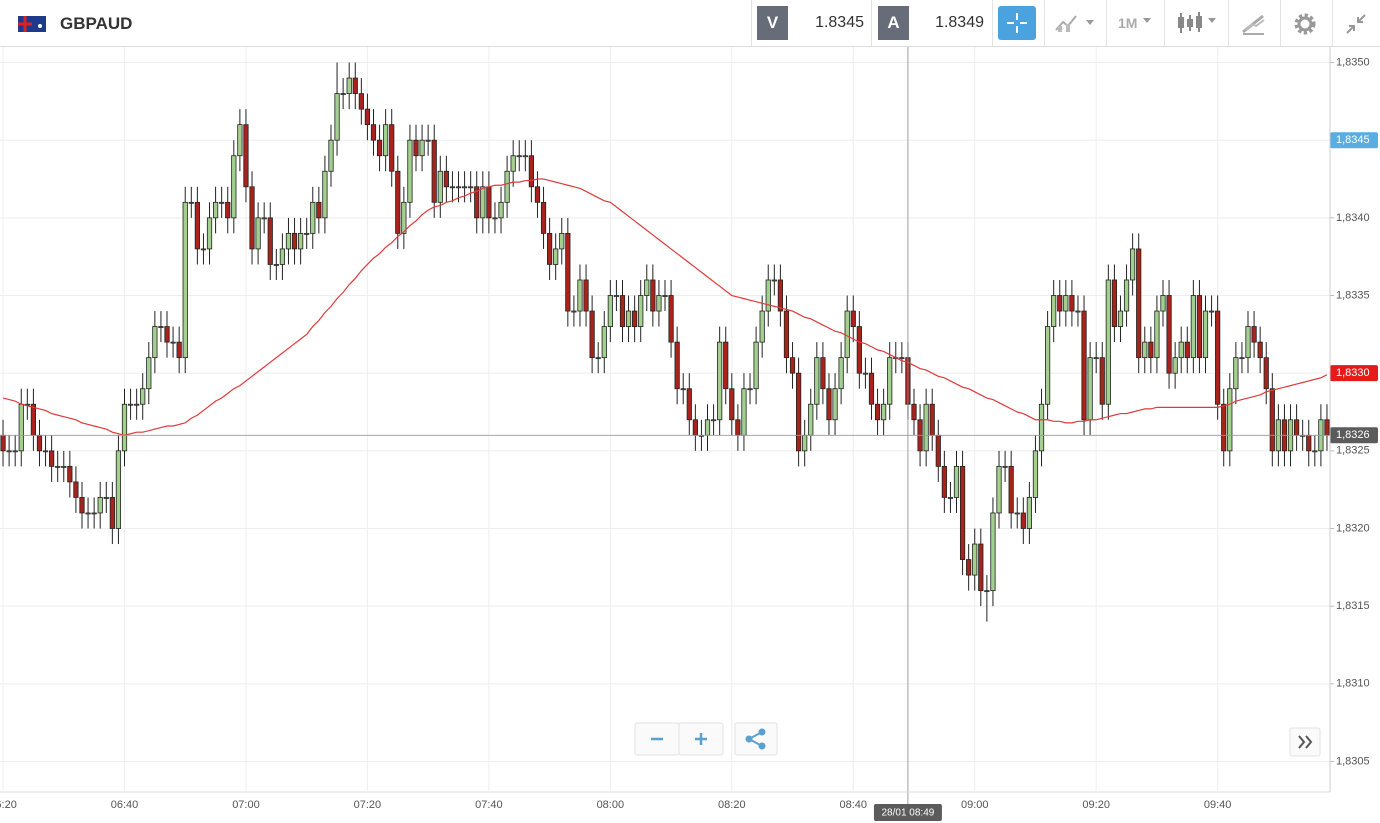 The width and height of the screenshot is (1380, 823). What do you see at coordinates (1353, 606) in the screenshot?
I see `y-tick-label: 1,8315` at bounding box center [1353, 606].